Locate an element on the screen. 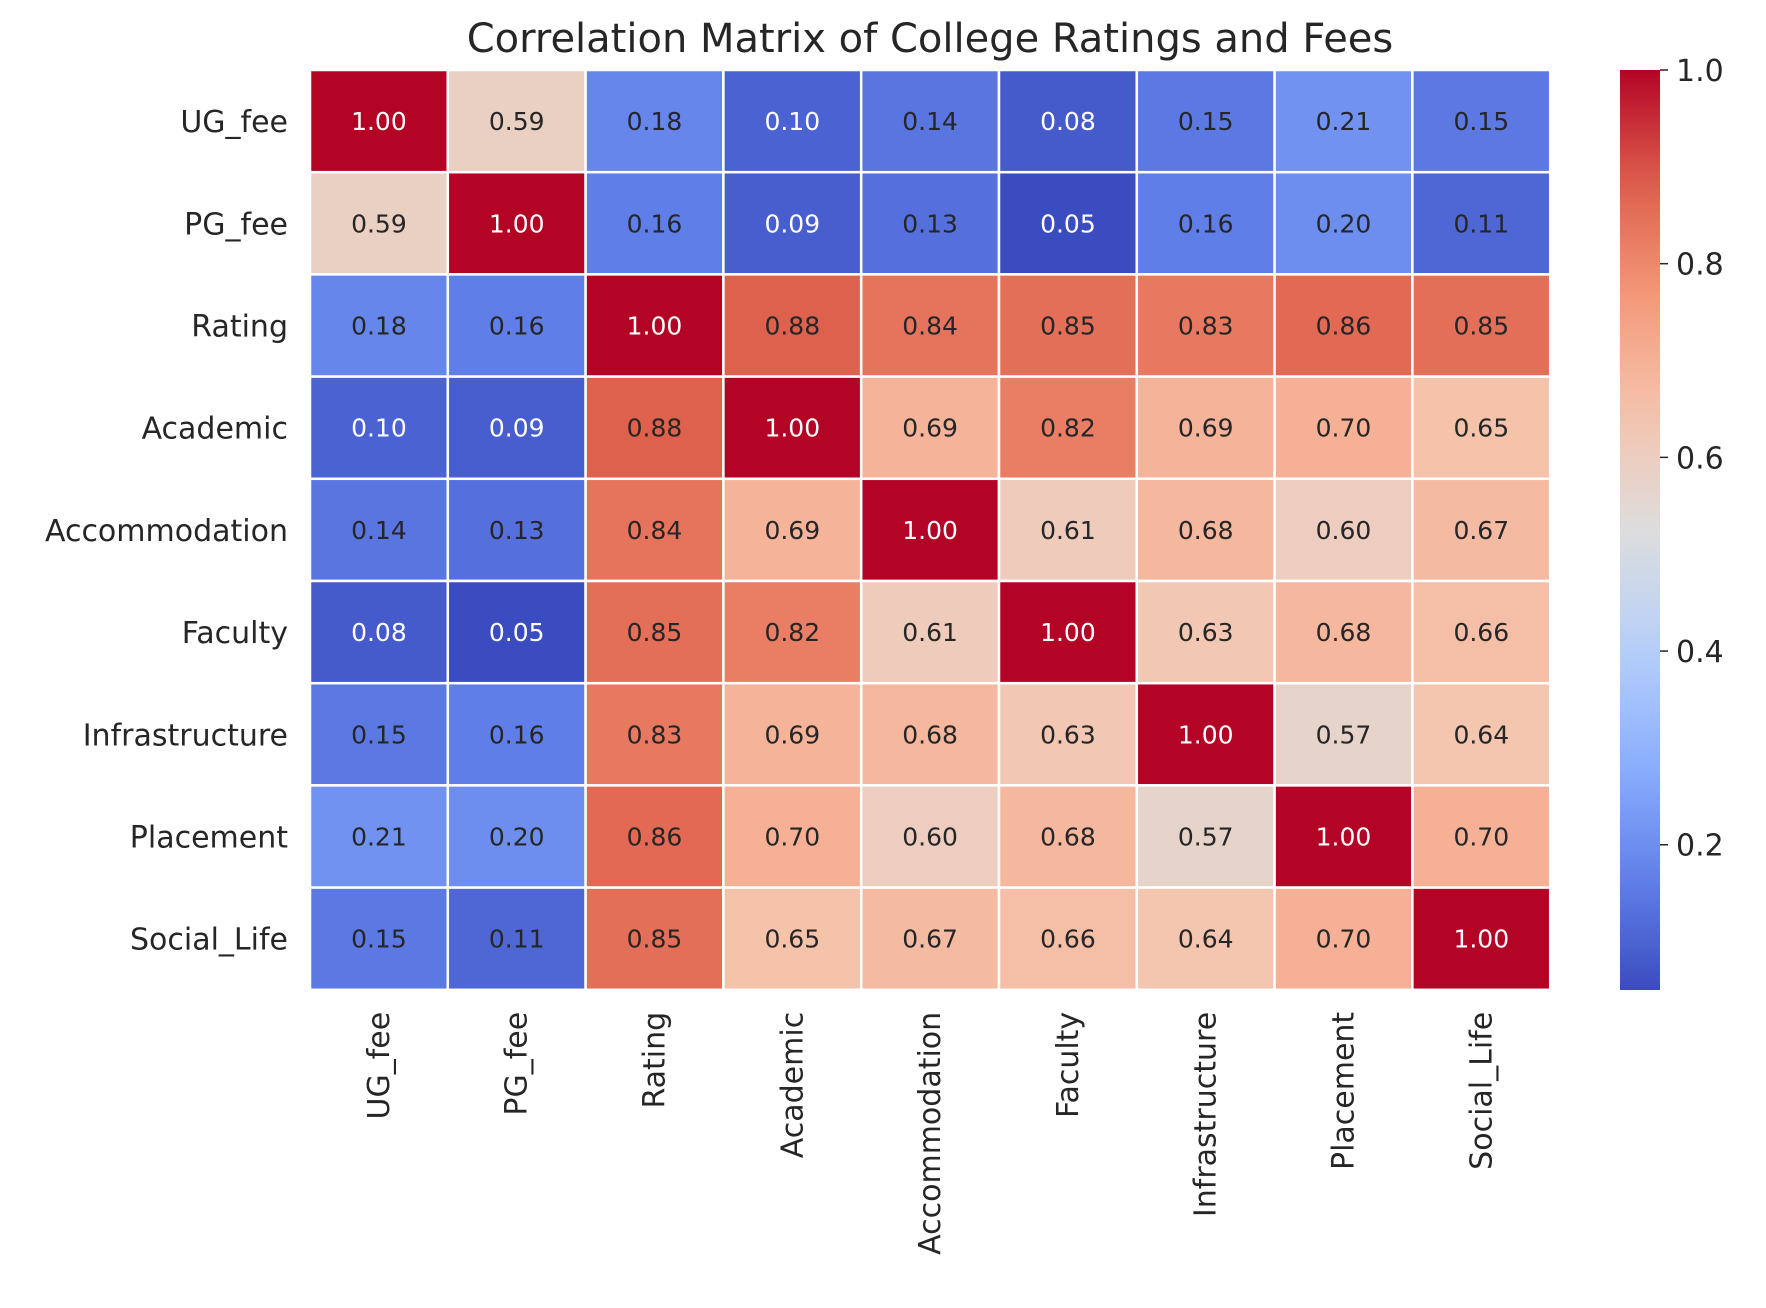 The image size is (1766, 1308). heatmap-cell-PG_fee-Accommodation is located at coordinates (930, 223).